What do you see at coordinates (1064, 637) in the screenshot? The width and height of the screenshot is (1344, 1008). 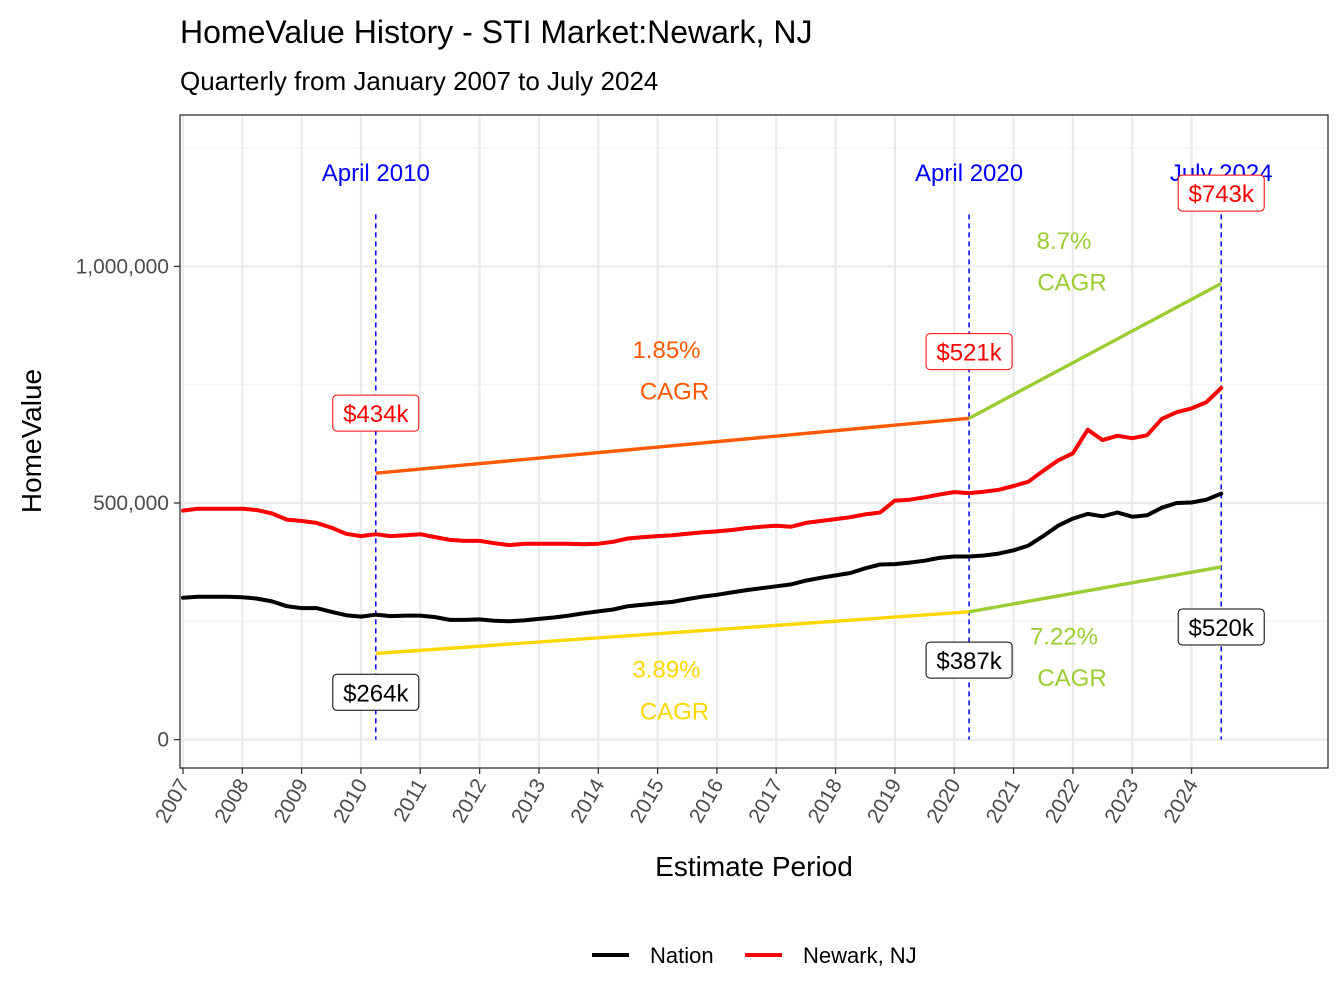 I see `cagr-rate-label: 7.22%` at bounding box center [1064, 637].